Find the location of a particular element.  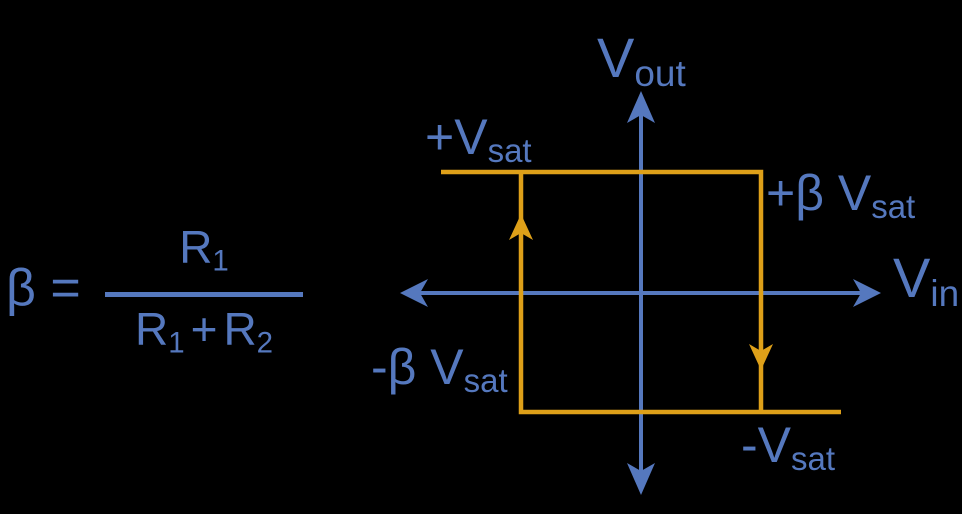

axis-arrow-left-icon is located at coordinates (414, 293).